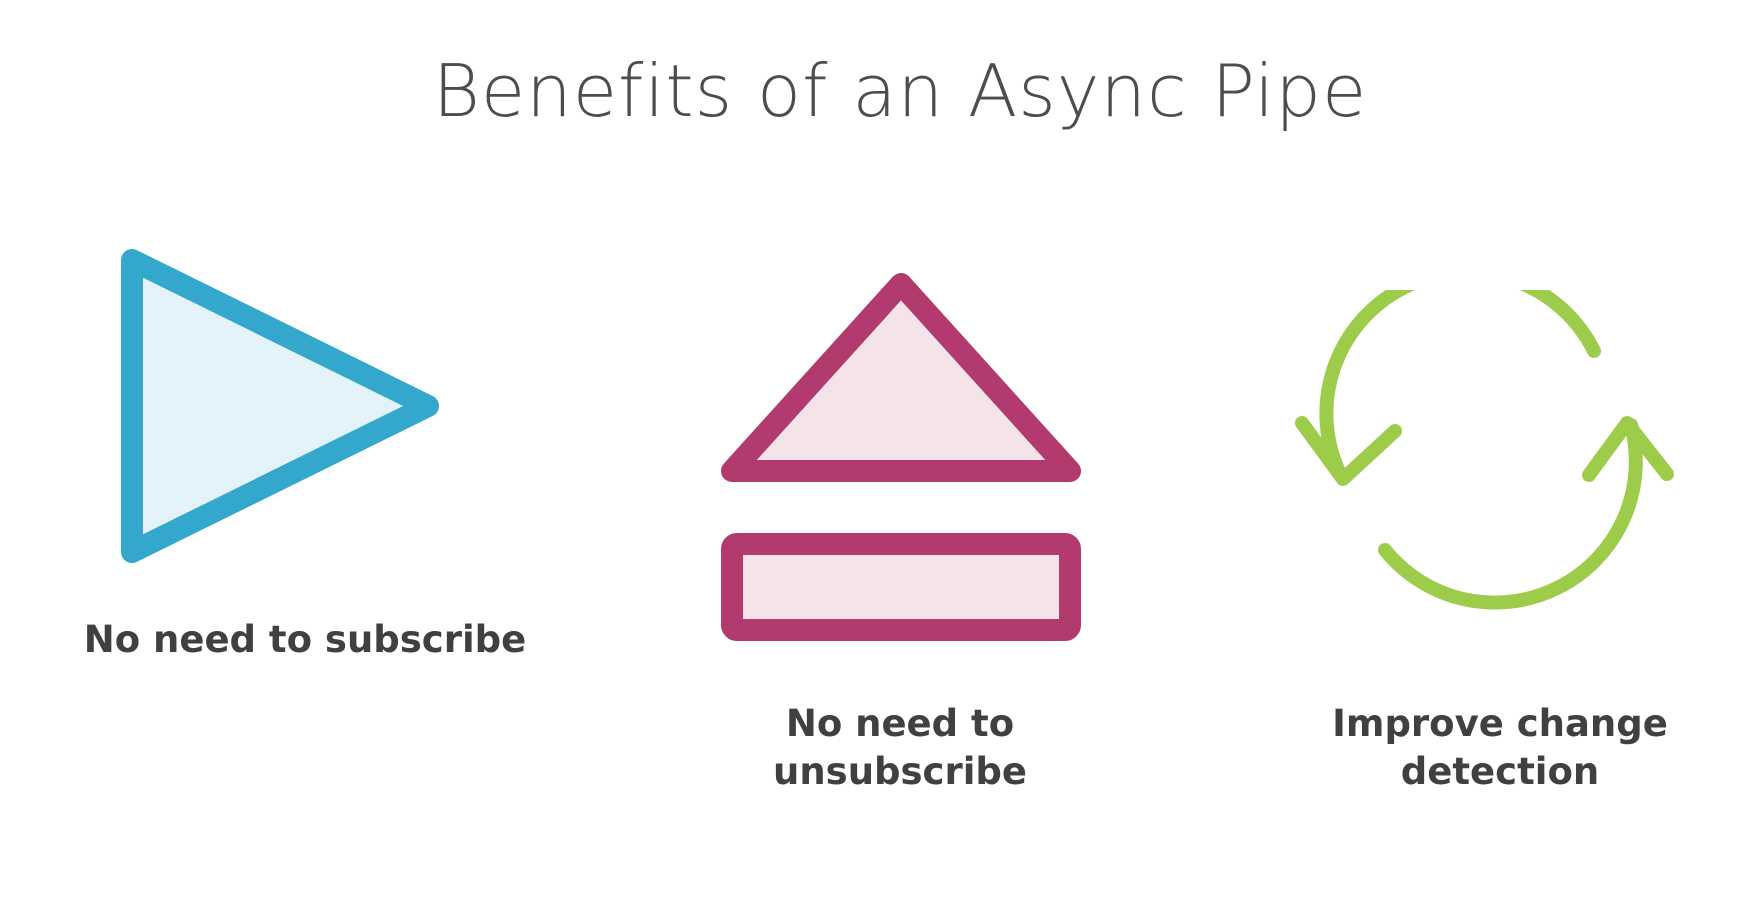 The image size is (1761, 913). I want to click on caption-unsubscribe: No need to unsubscribe, so click(900, 748).